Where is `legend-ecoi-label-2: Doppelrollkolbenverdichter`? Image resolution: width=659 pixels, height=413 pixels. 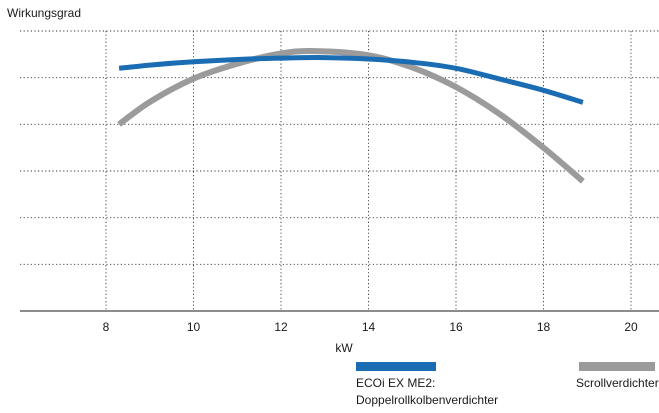 legend-ecoi-label-2: Doppelrollkolbenverdichter is located at coordinates (427, 400).